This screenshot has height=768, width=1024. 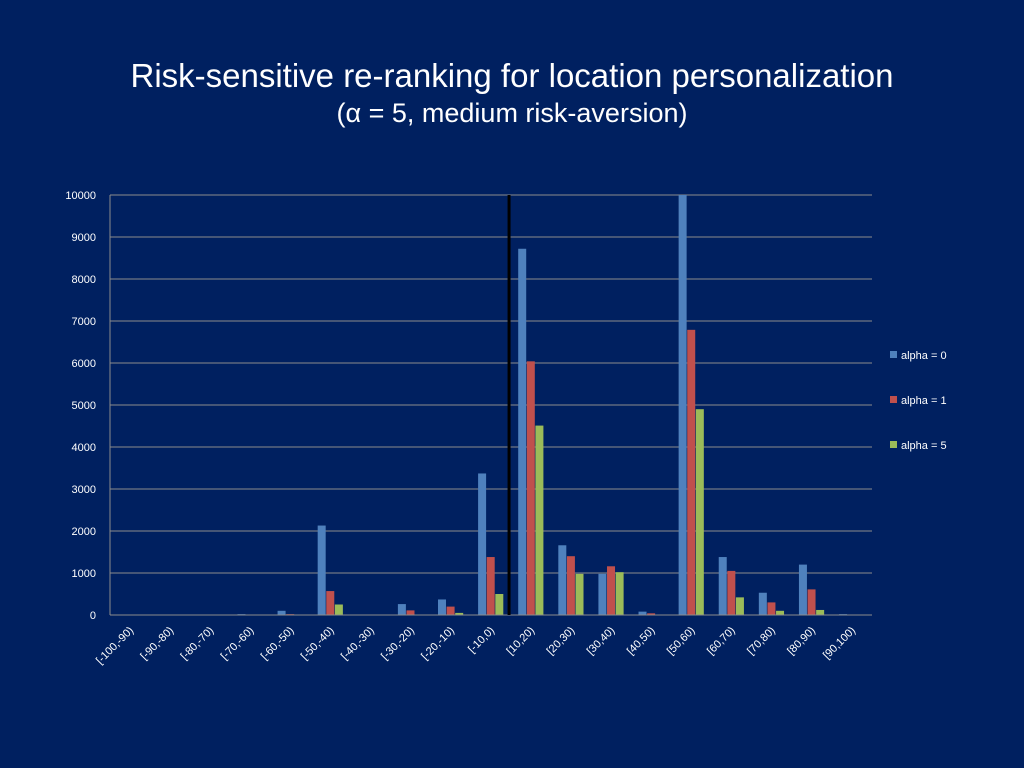 I want to click on x-tick-label: [20,30), so click(x=561, y=641).